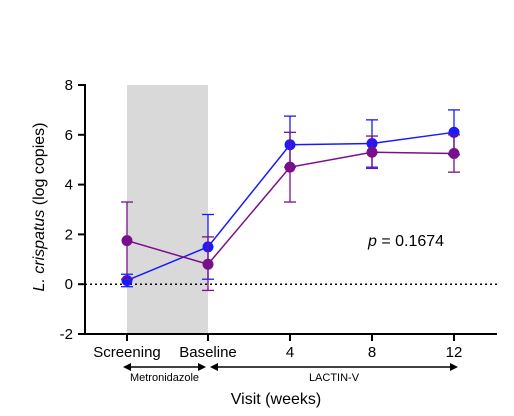 The width and height of the screenshot is (514, 416). Describe the element at coordinates (276, 399) in the screenshot. I see `x-axis-title: Visit (weeks)` at that location.